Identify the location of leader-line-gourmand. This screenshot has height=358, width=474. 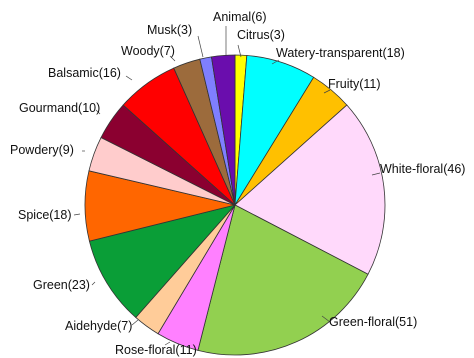
(98, 112).